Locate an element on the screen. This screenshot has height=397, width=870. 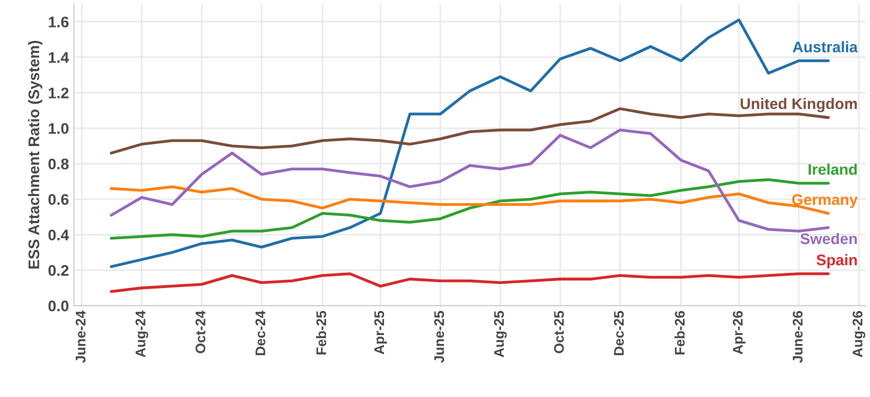
series-label: Ireland is located at coordinates (832, 169).